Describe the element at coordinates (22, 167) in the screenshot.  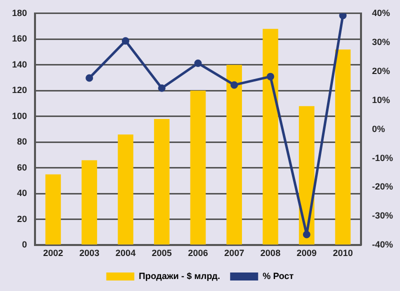
I see `y-tick-label: 60` at that location.